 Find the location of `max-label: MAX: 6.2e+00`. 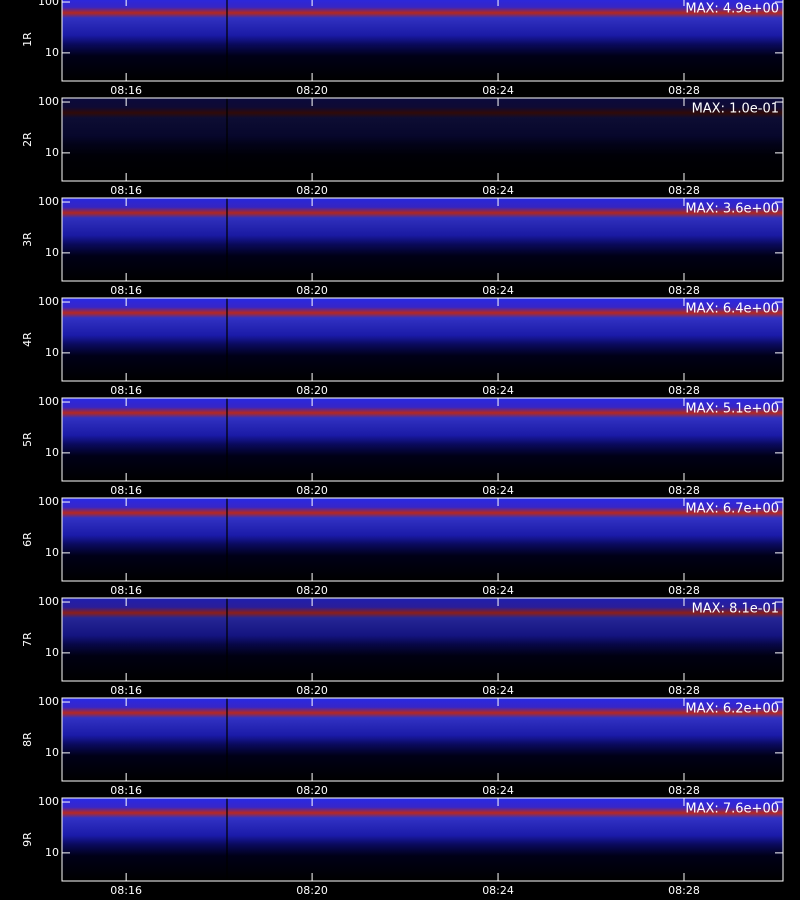

max-label: MAX: 6.2e+00 is located at coordinates (732, 709).